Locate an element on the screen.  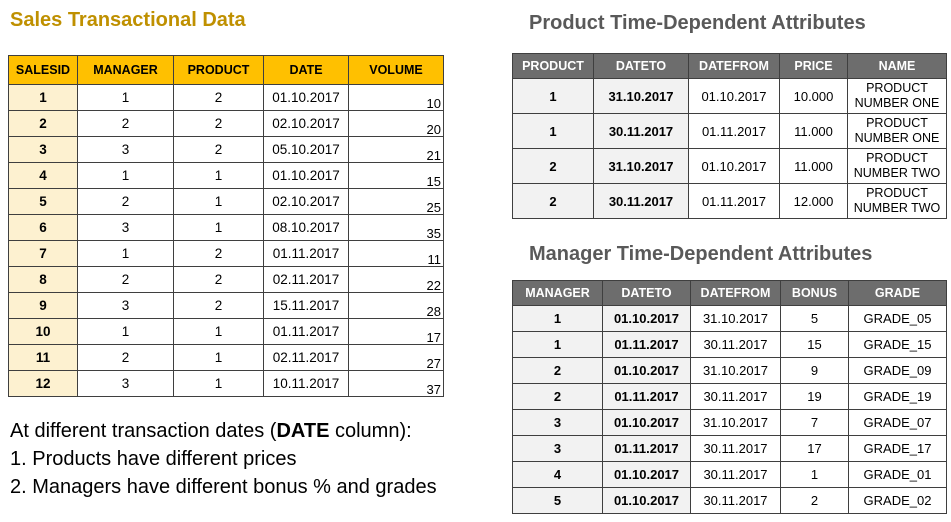
table-row: 4 01.10.2017 30.11.2017 1 GRADE_01 is located at coordinates (729, 474).